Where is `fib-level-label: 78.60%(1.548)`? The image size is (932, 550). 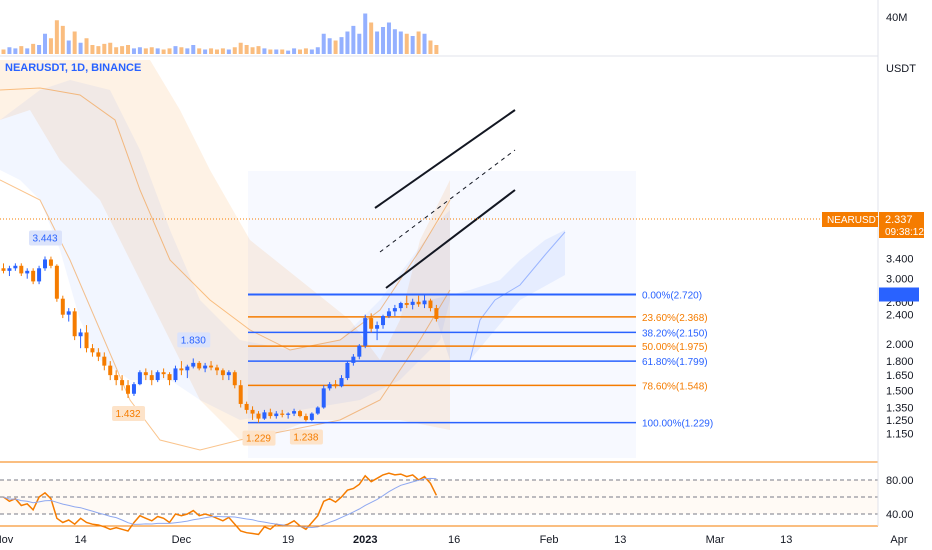
fib-level-label: 78.60%(1.548) is located at coordinates (675, 386).